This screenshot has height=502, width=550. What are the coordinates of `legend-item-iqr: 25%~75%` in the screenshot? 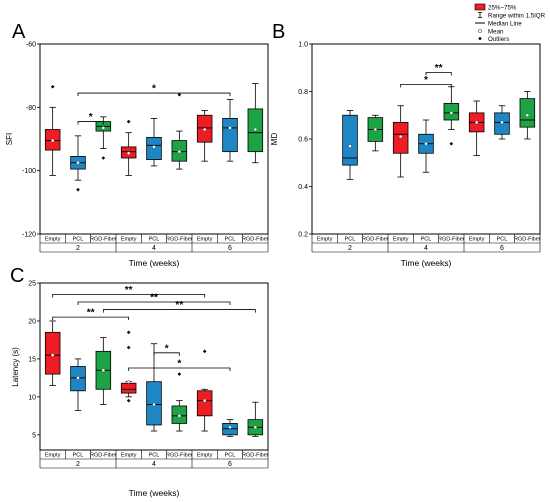 It's located at (502, 8).